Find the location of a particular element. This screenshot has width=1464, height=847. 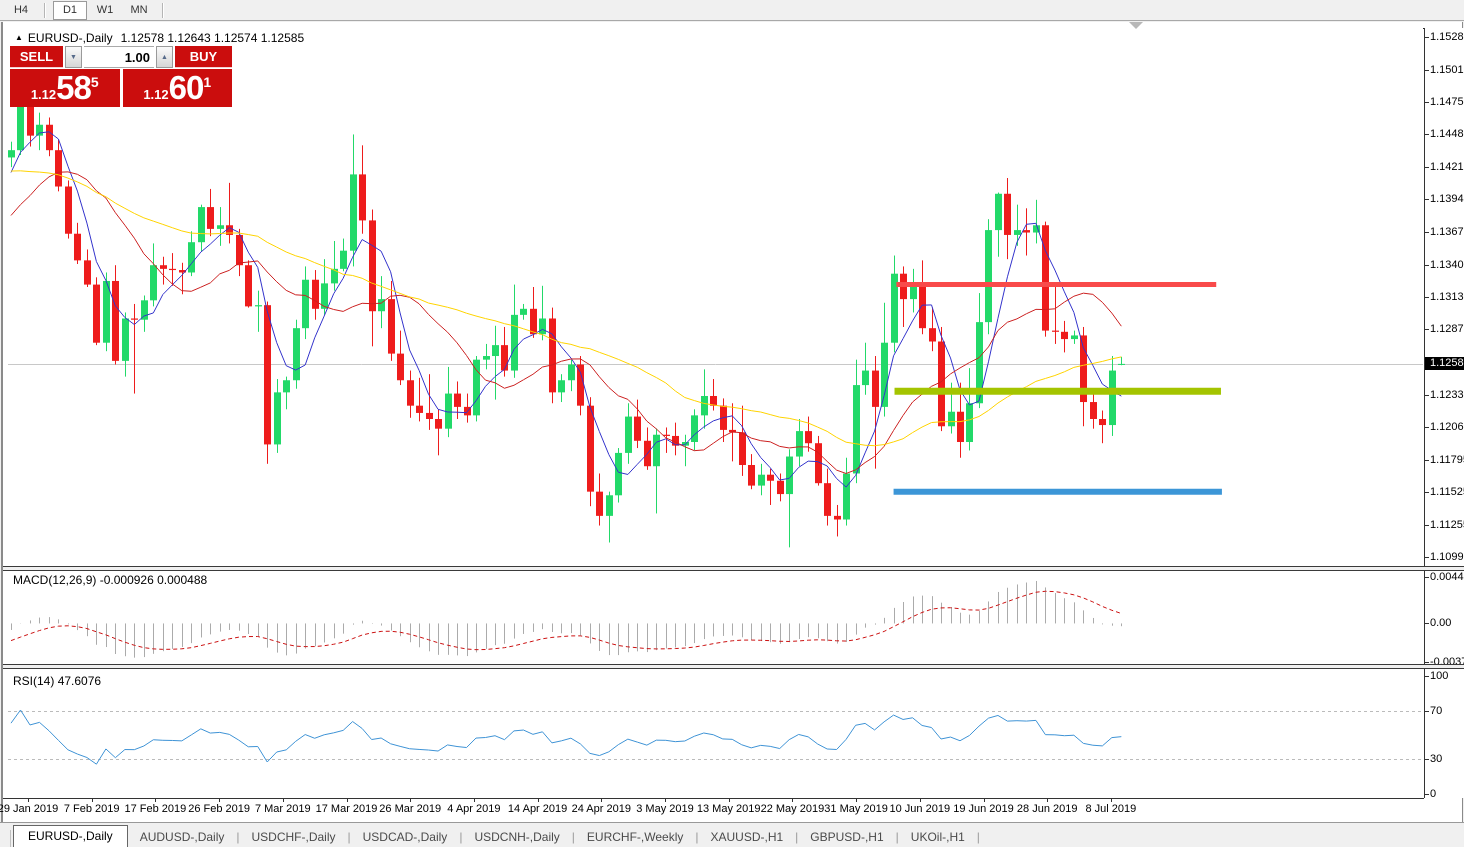

sell-price-display: 1.12 58 5 is located at coordinates (65, 88).